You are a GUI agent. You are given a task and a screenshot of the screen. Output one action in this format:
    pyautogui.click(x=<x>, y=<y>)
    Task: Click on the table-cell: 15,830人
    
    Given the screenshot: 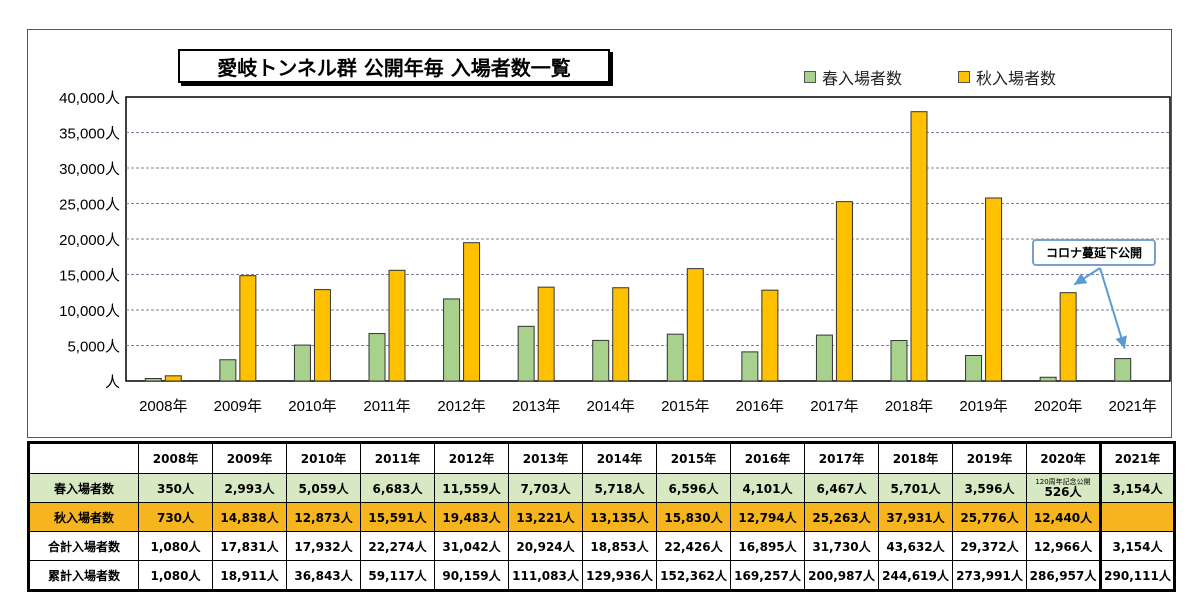 What is the action you would take?
    pyautogui.click(x=693, y=517)
    